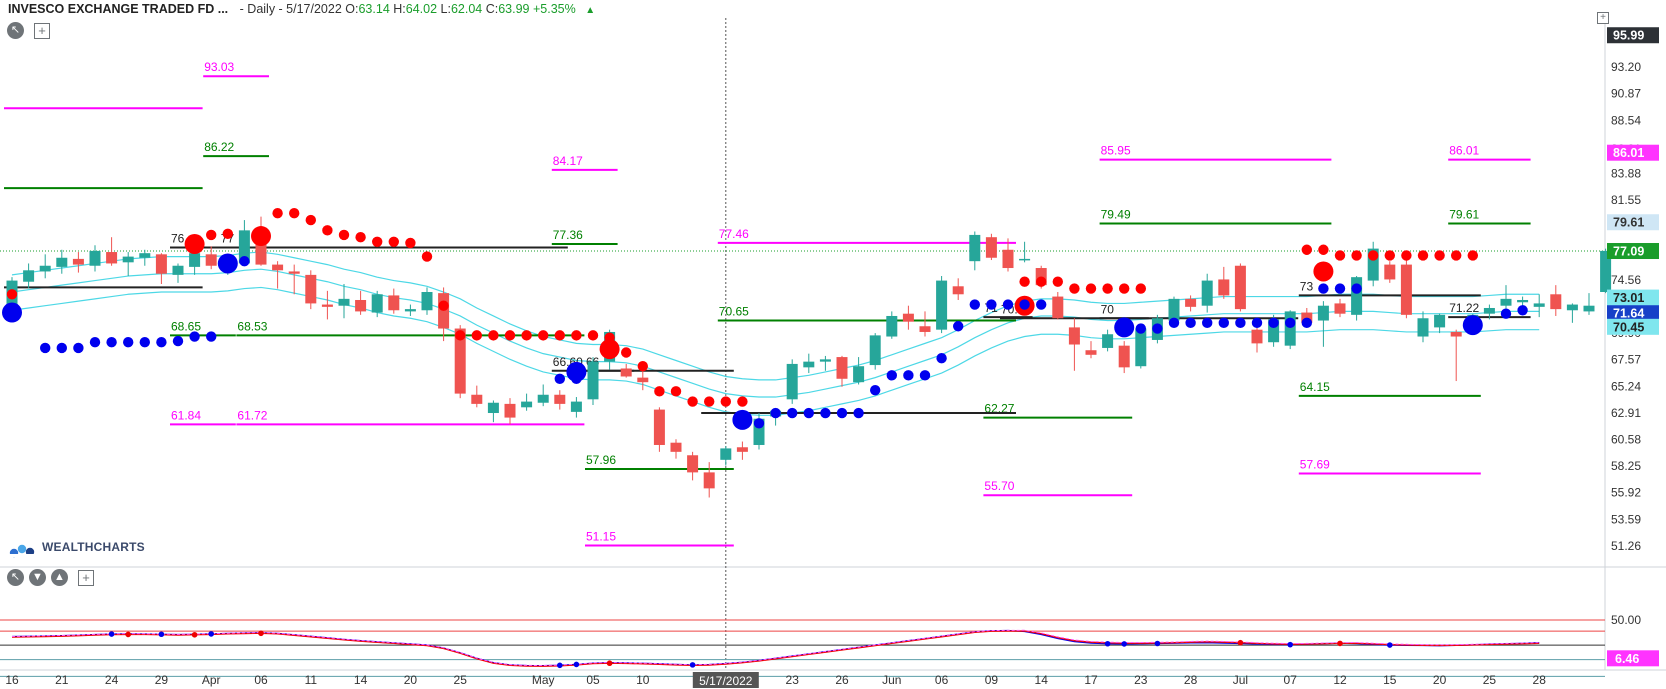  What do you see at coordinates (219, 67) in the screenshot?
I see `magenta-level-label: 93.03` at bounding box center [219, 67].